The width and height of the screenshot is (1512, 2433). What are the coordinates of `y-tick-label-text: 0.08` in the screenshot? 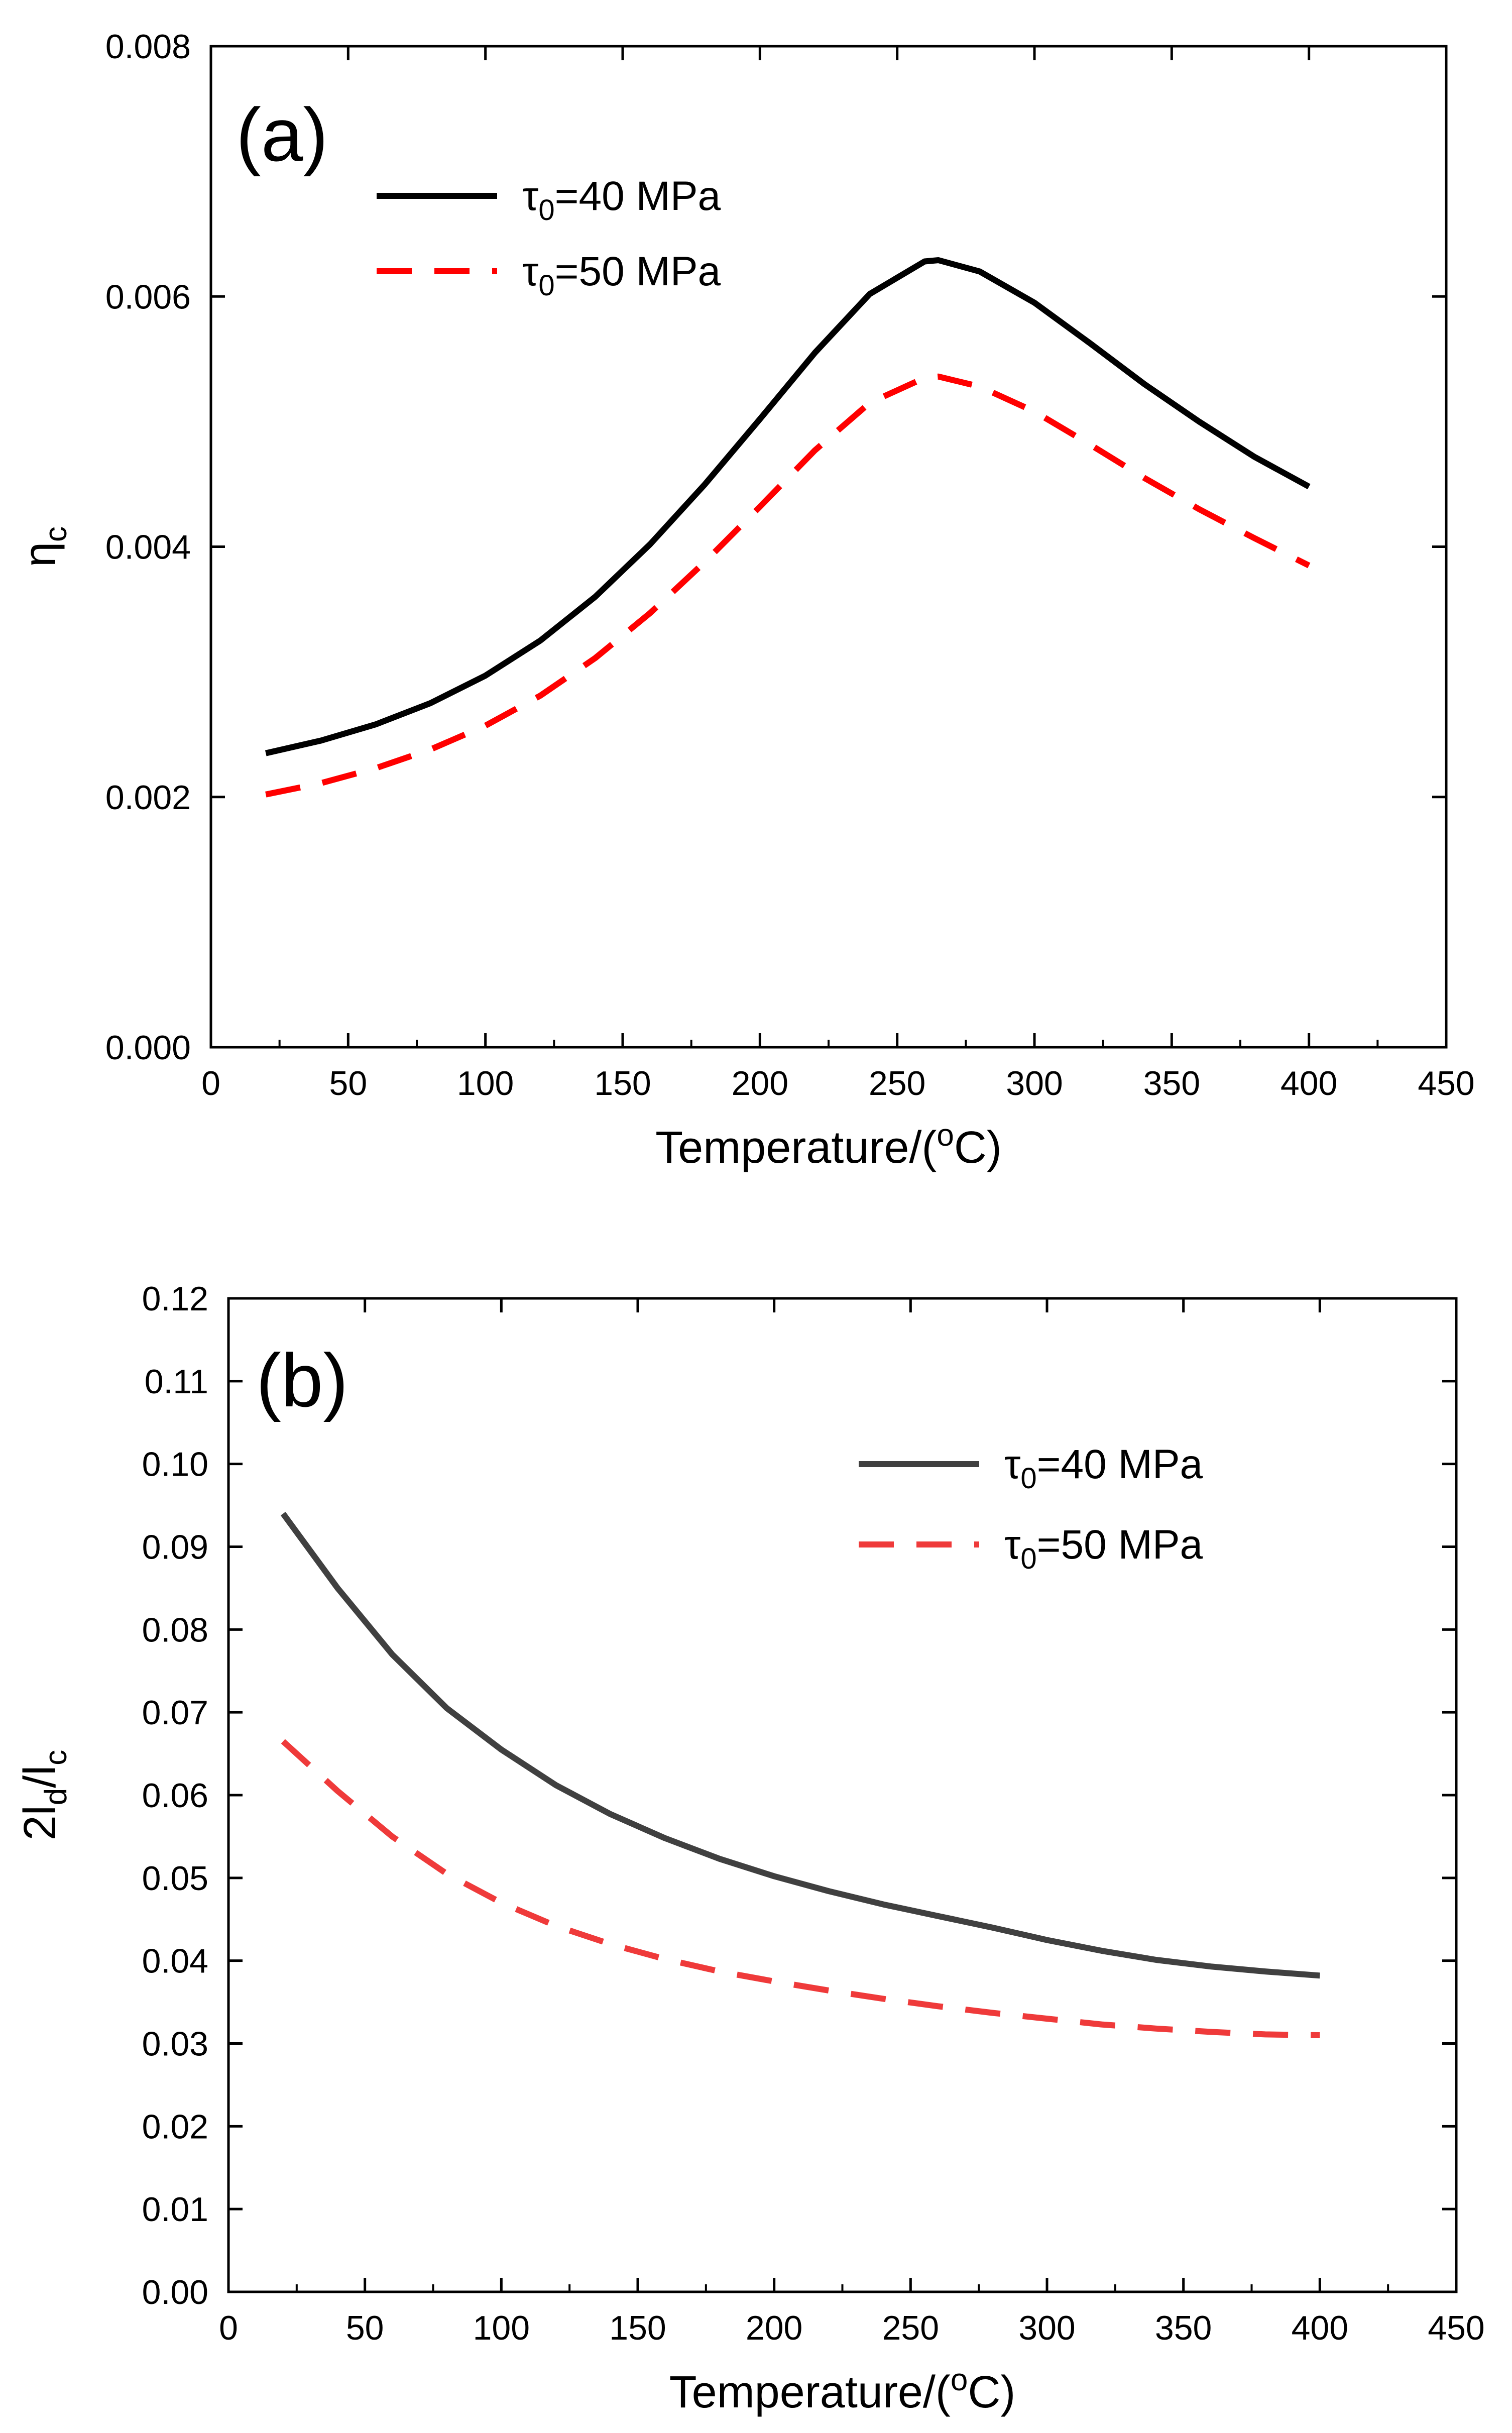 It's located at (175, 1630).